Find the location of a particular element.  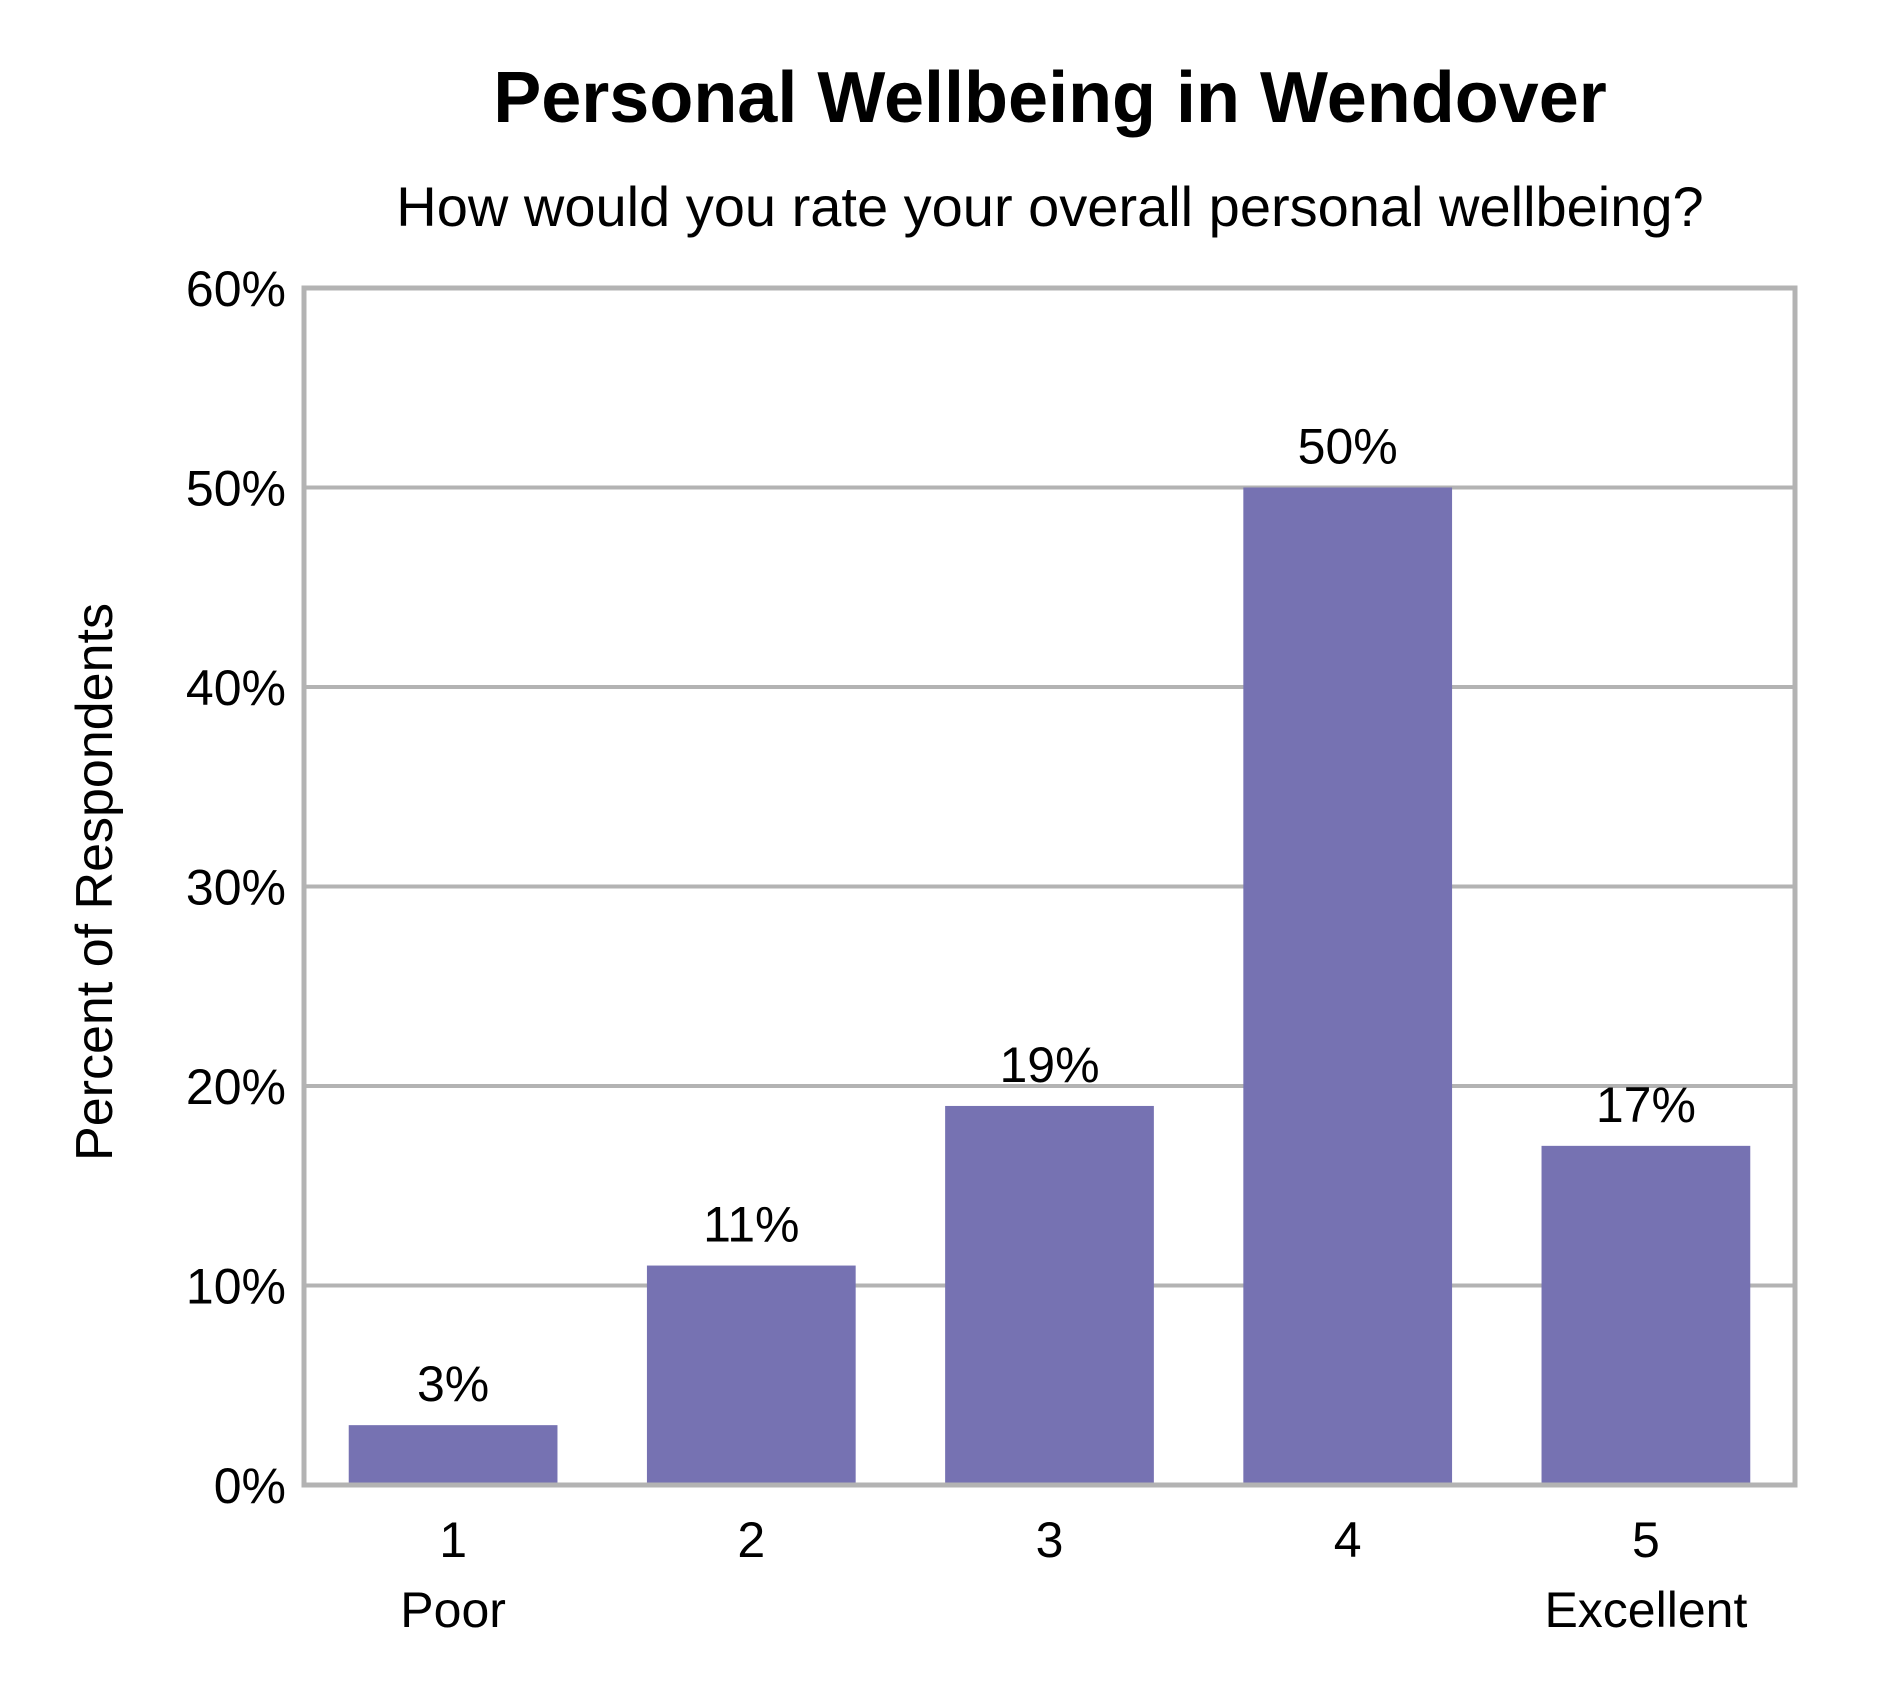

y-tick-label: 60% is located at coordinates (236, 289).